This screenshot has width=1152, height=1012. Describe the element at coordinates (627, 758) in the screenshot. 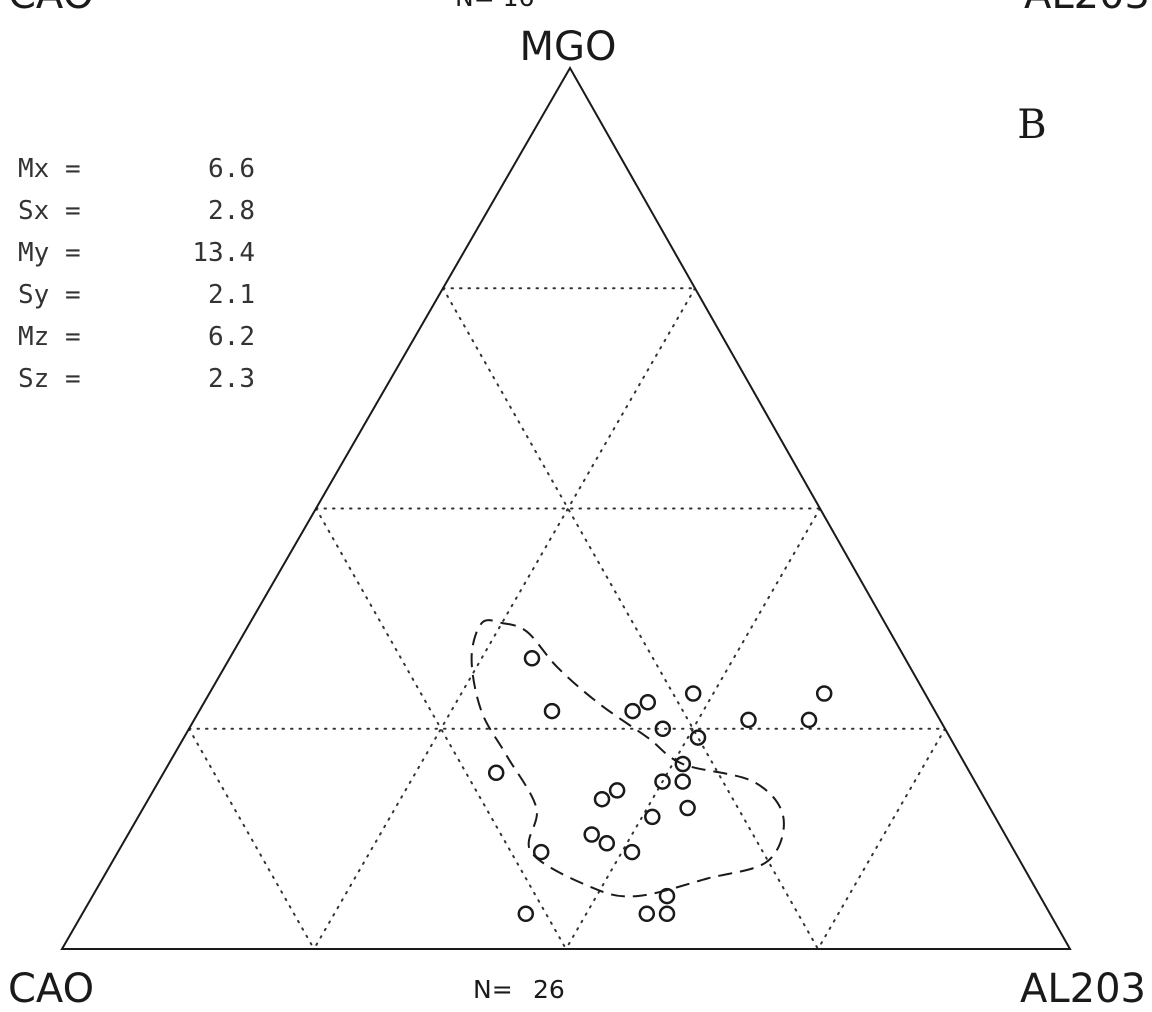

I see `dashed-outline` at that location.